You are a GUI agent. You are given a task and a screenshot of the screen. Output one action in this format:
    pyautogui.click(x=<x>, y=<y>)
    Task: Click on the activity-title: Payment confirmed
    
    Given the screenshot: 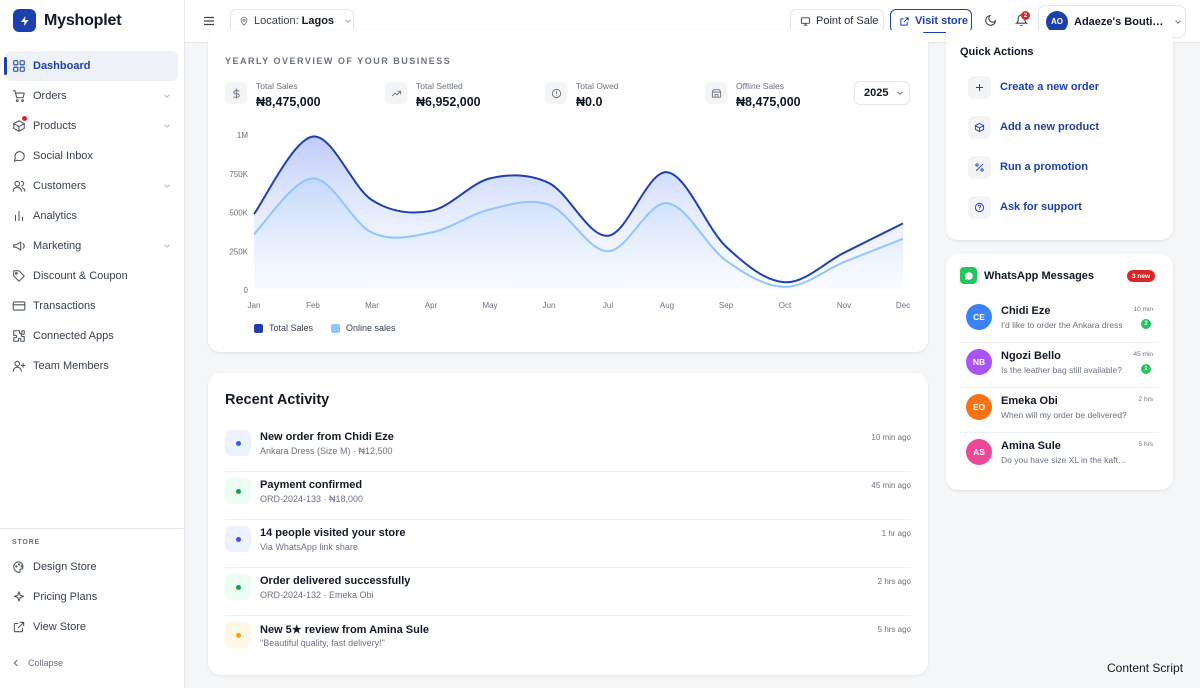 What is the action you would take?
    pyautogui.click(x=311, y=485)
    